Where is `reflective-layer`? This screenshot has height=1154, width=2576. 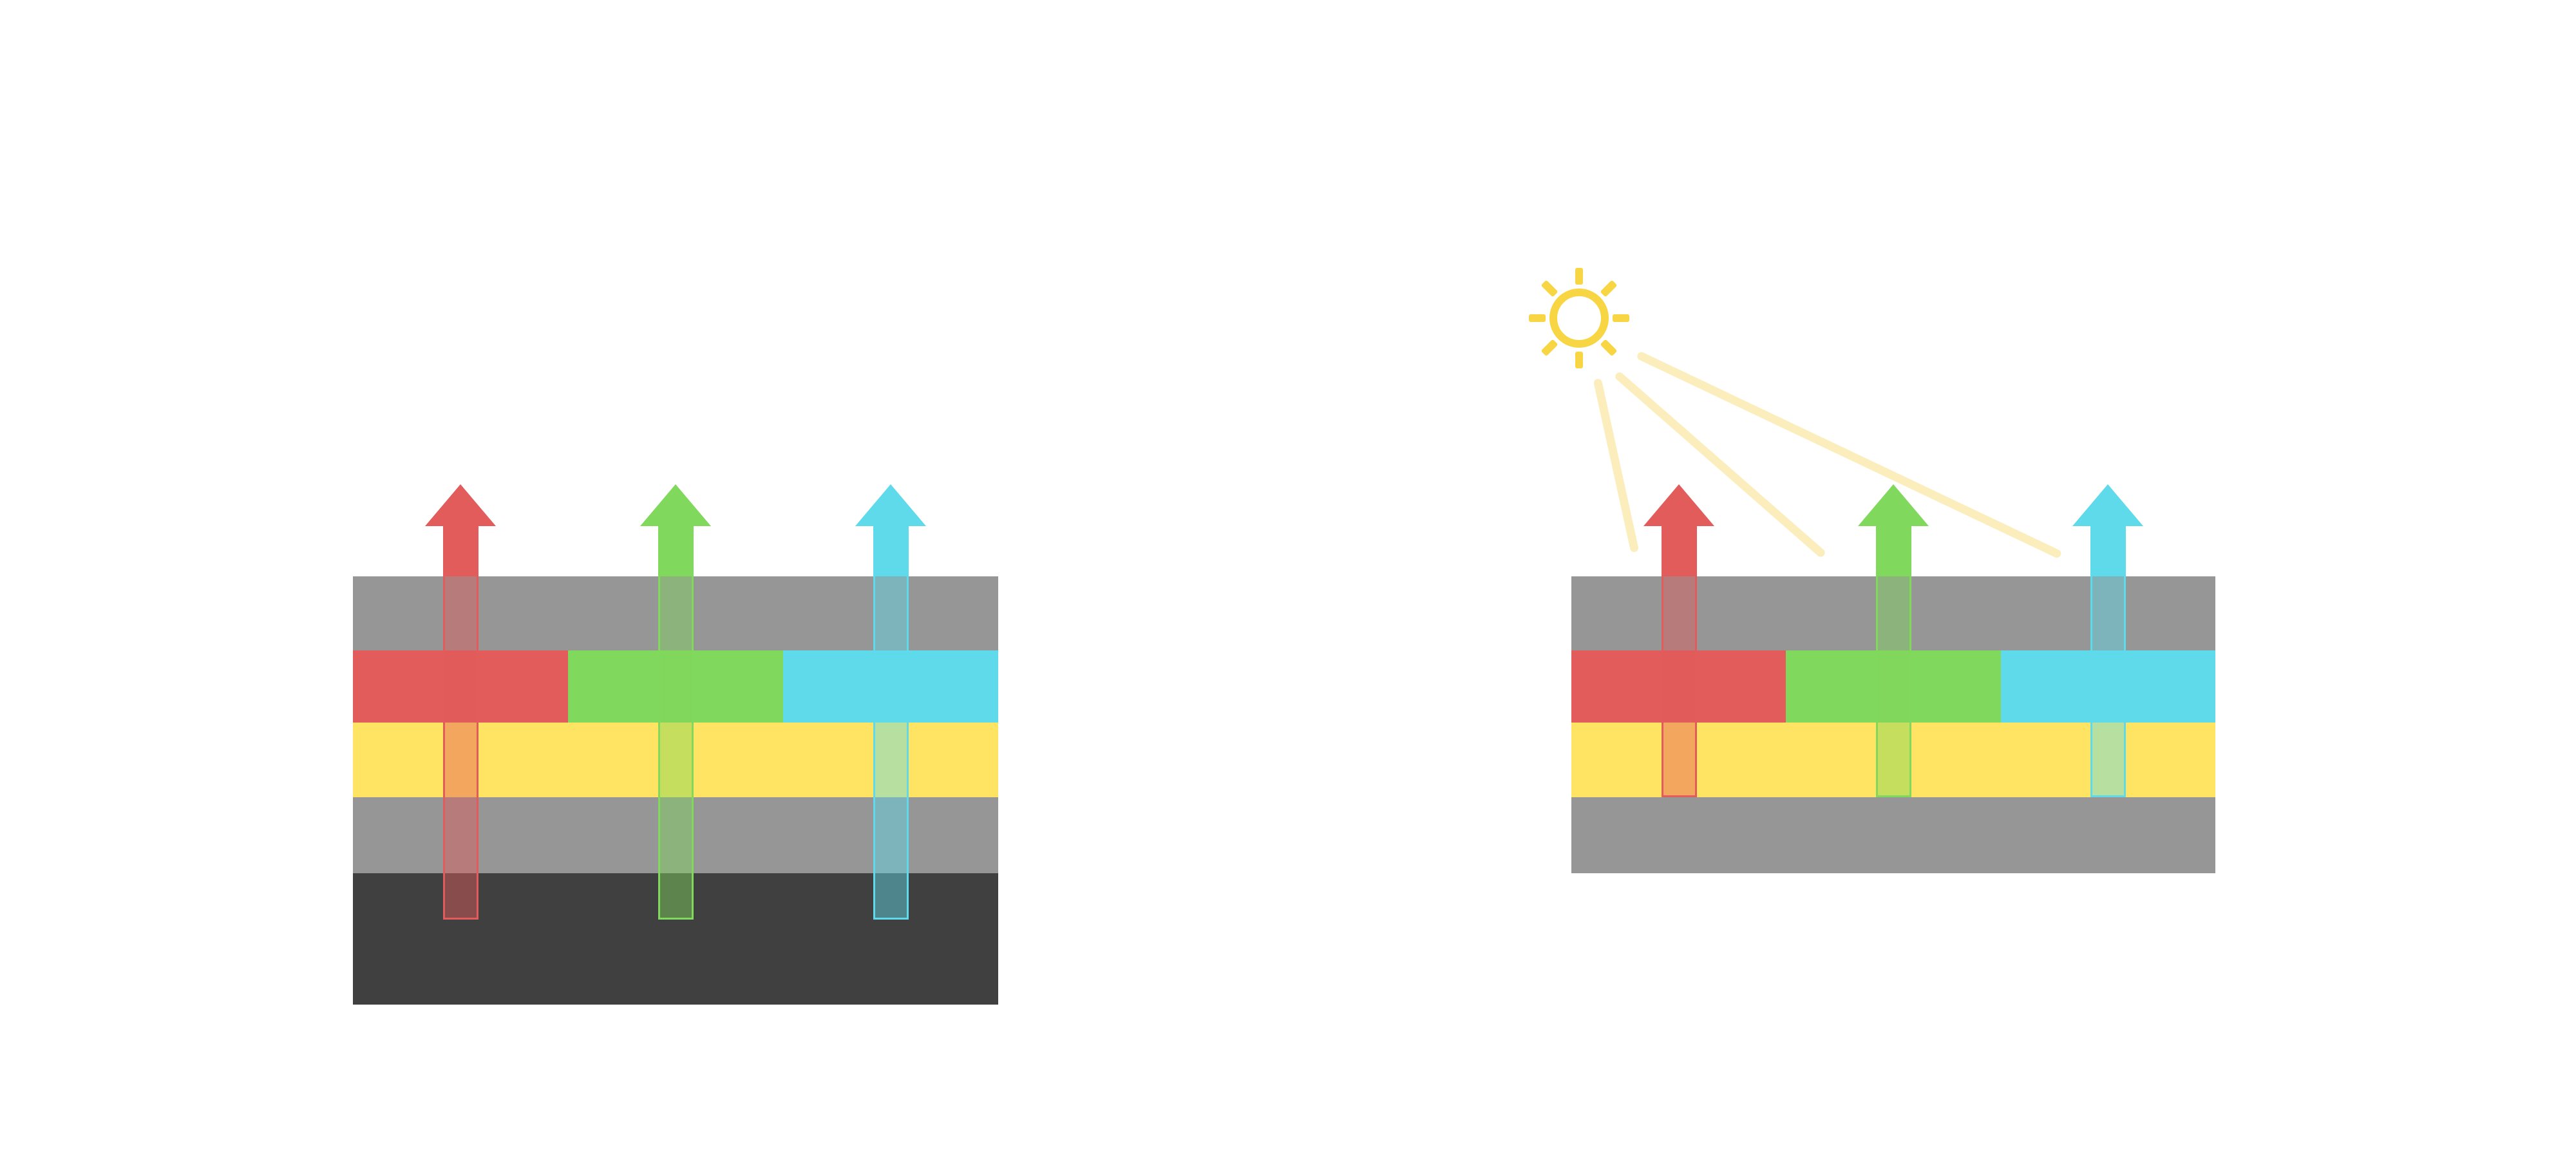
reflective-layer is located at coordinates (1893, 760).